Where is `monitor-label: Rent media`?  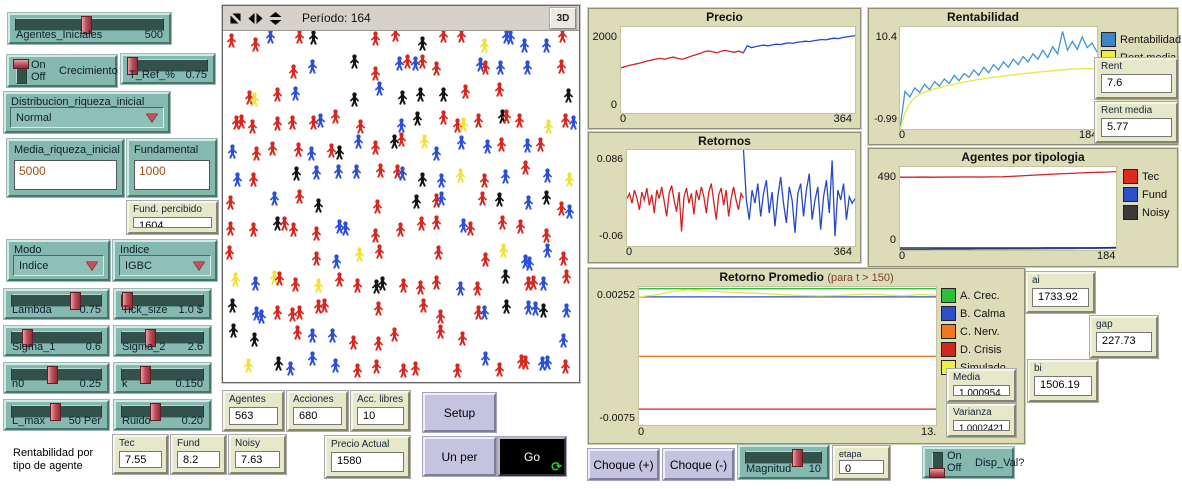 monitor-label: Rent media is located at coordinates (1127, 110).